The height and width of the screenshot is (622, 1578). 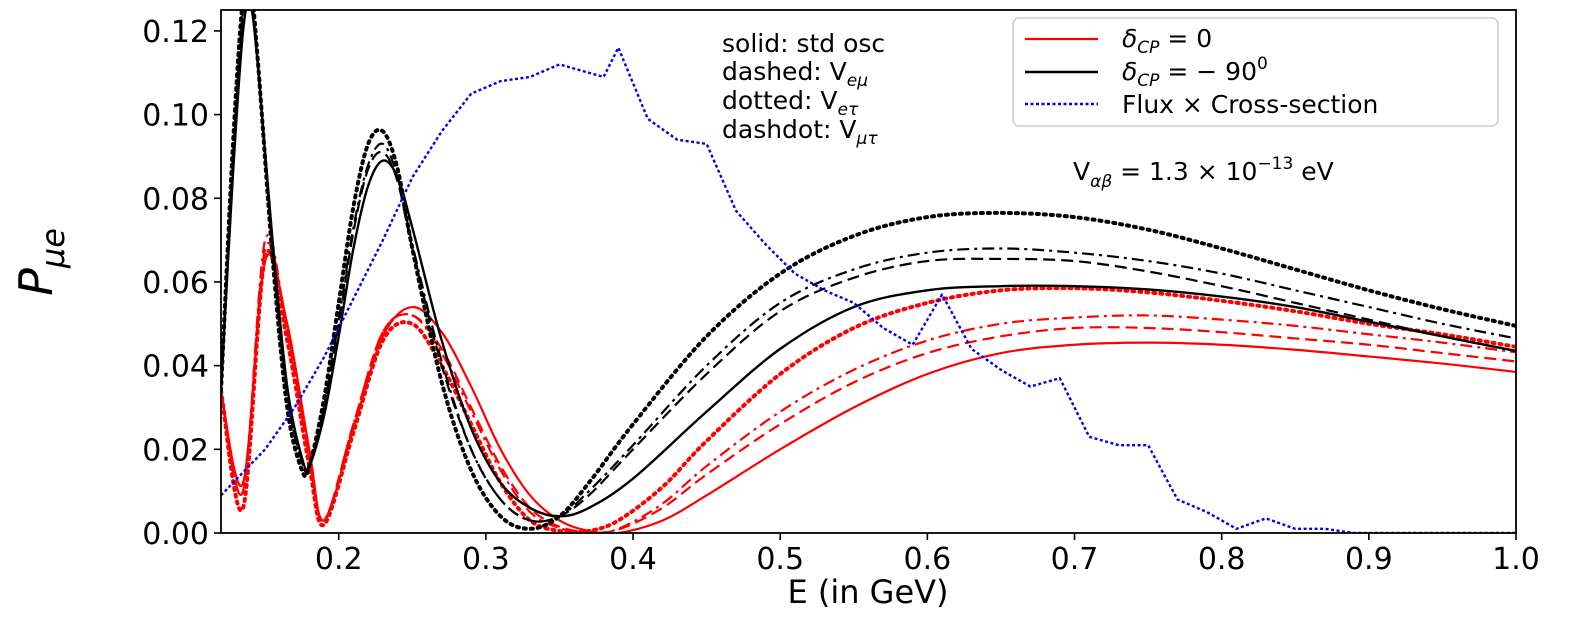 I want to click on y-tick-label: 0.06, so click(x=175, y=283).